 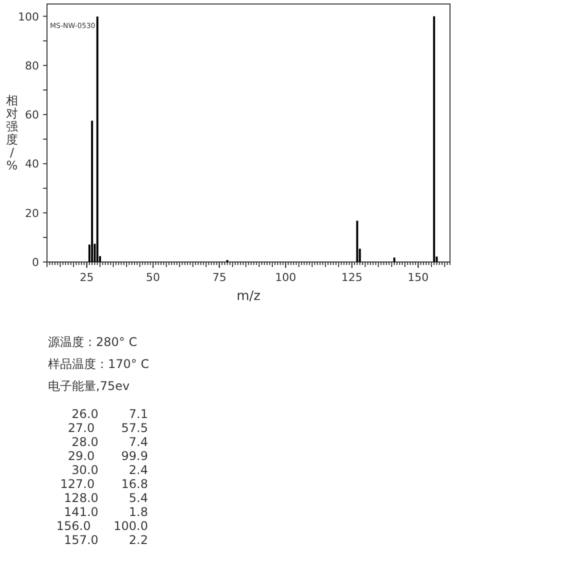 I want to click on x-tick-label: 100, so click(x=285, y=277).